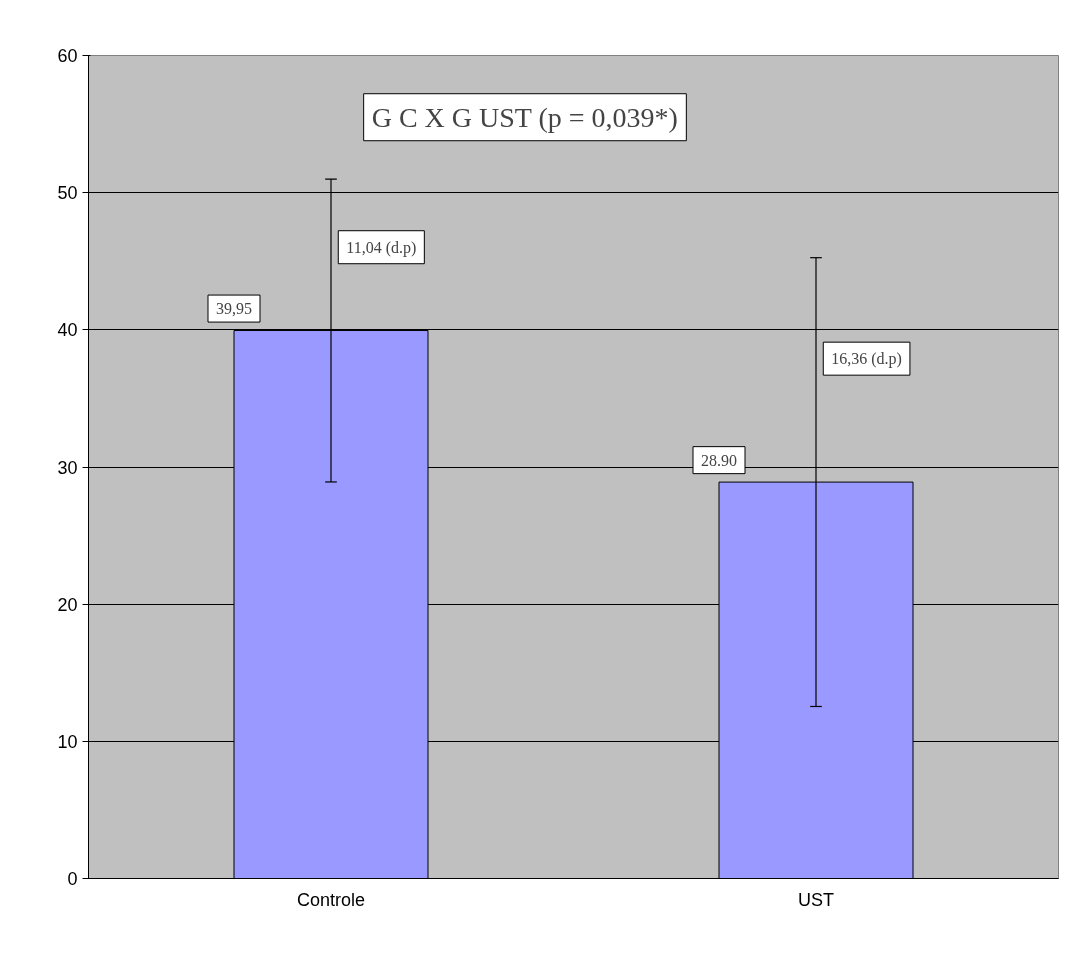 The height and width of the screenshot is (961, 1073). What do you see at coordinates (67, 467) in the screenshot?
I see `y-tick-label: 30` at bounding box center [67, 467].